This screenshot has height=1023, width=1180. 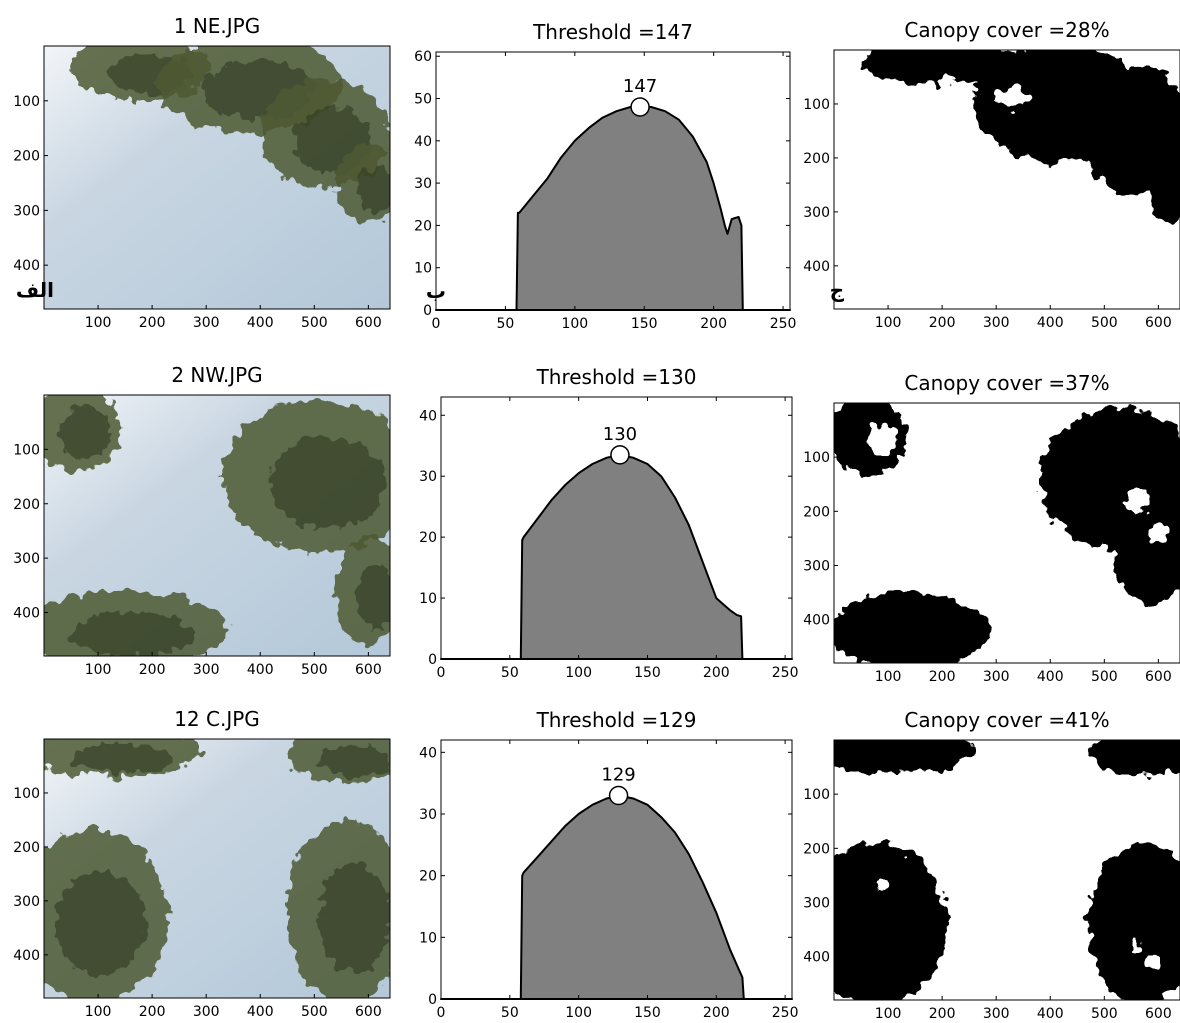 I want to click on panel-title: 2 NW.JPG, so click(x=216, y=375).